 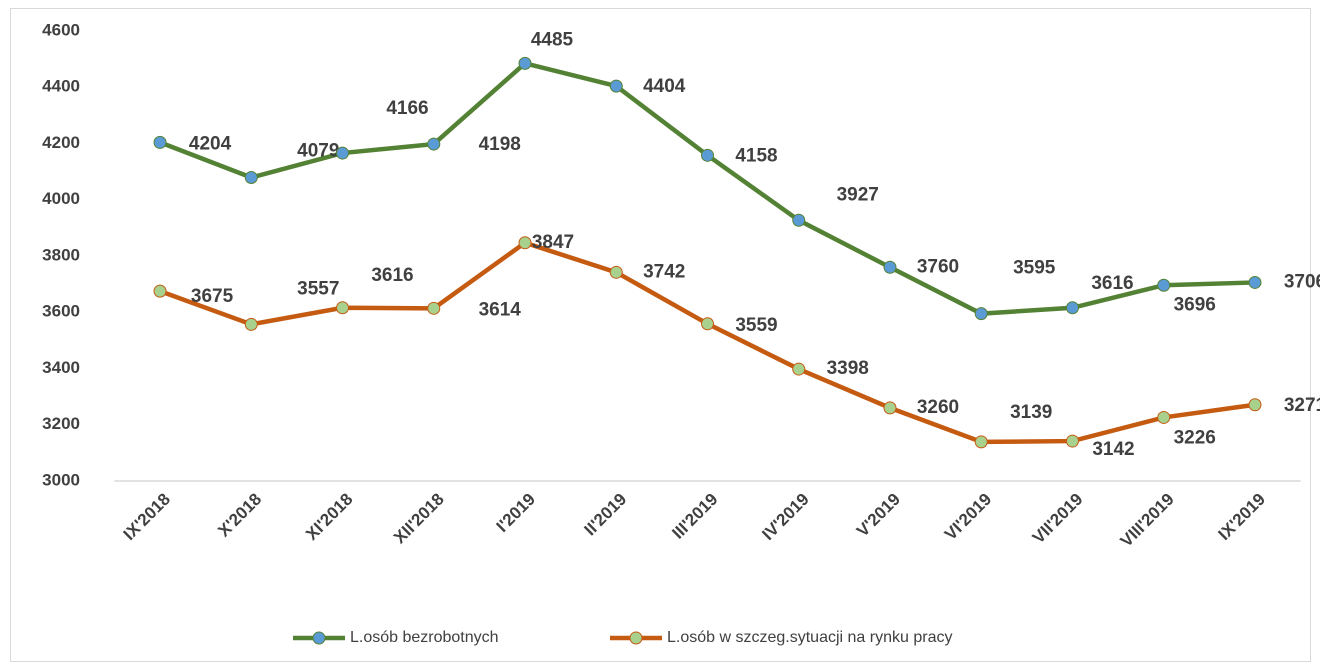 I want to click on data-label: 4166, so click(x=407, y=108).